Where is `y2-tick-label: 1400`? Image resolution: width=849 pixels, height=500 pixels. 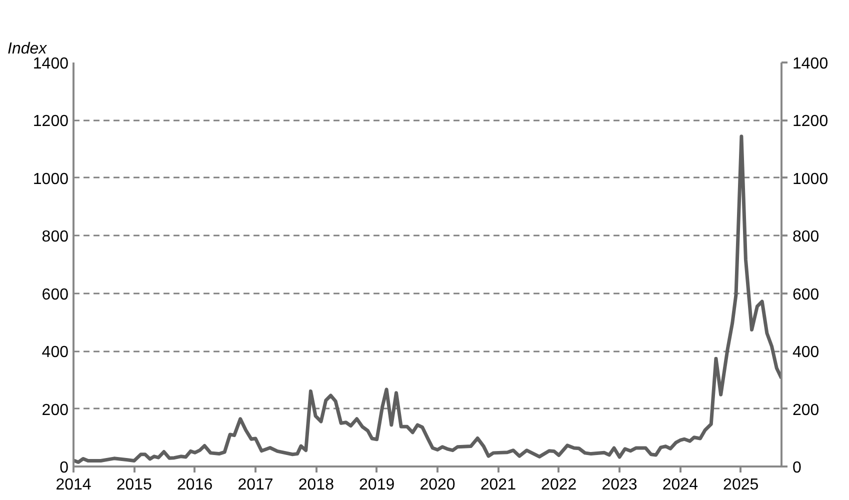
y2-tick-label: 1400 is located at coordinates (810, 64).